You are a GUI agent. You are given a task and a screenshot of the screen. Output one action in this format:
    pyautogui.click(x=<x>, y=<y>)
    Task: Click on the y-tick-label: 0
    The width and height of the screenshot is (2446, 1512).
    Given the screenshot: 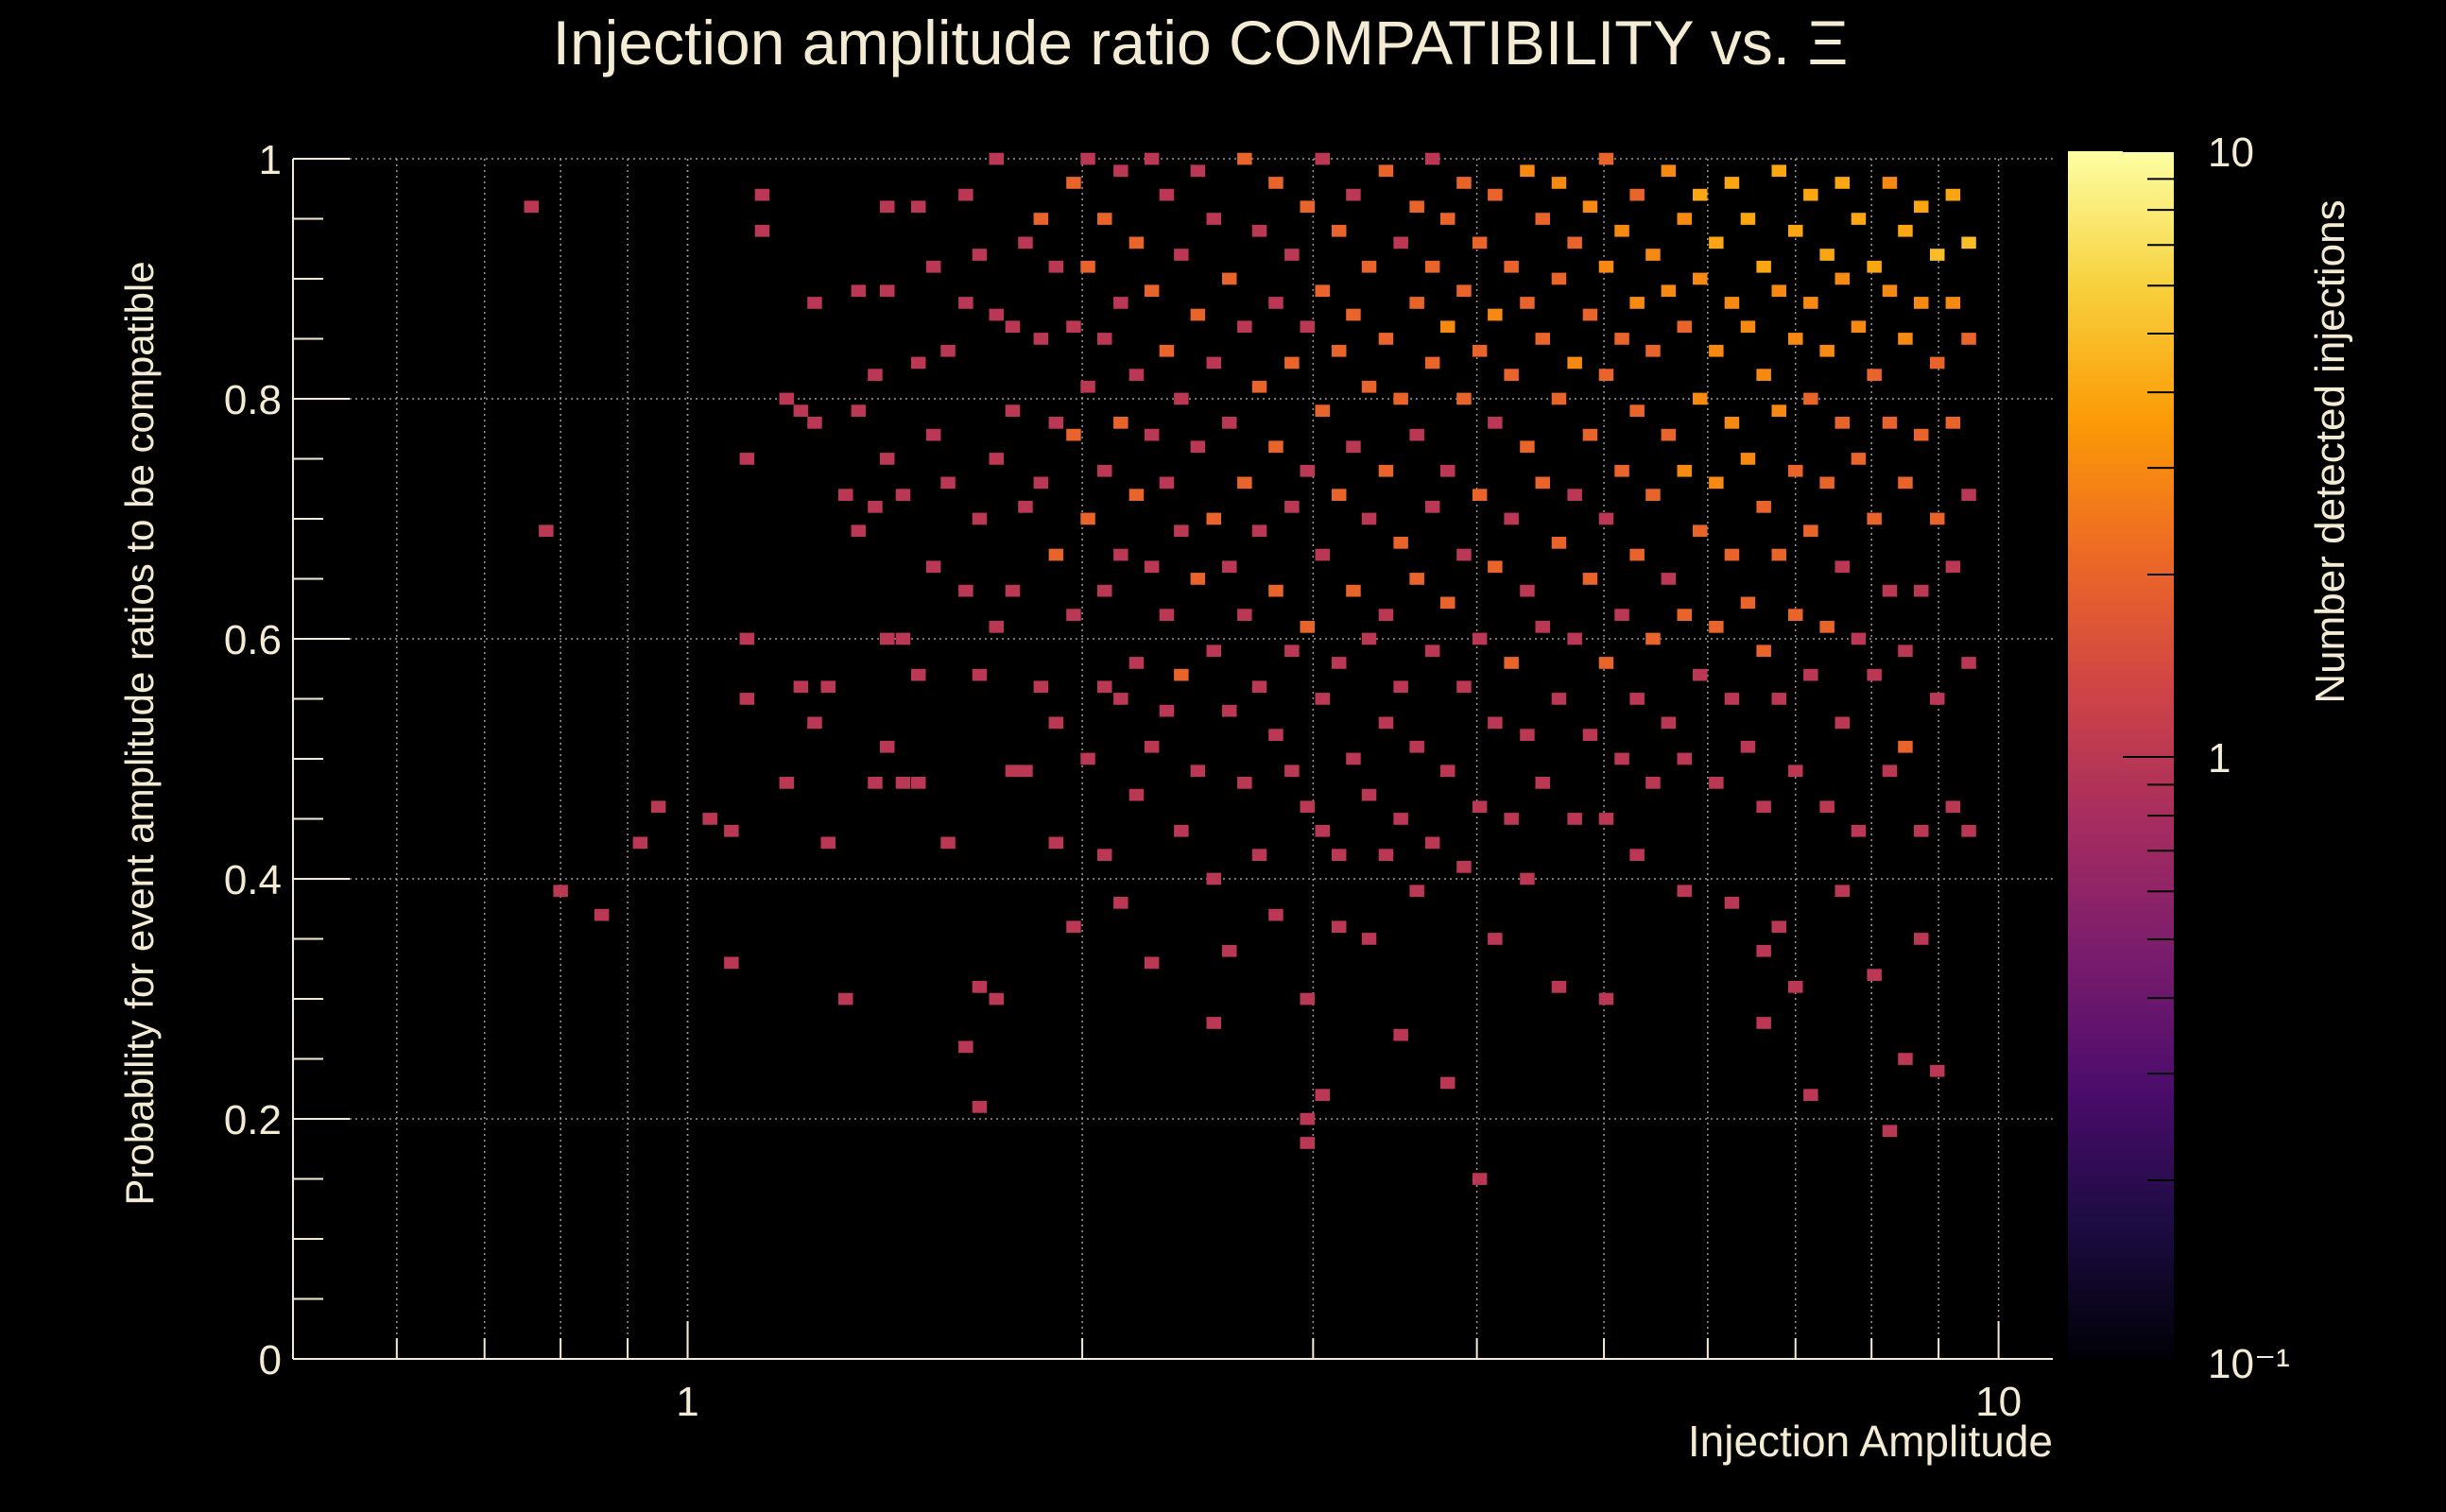 What is the action you would take?
    pyautogui.click(x=270, y=1360)
    